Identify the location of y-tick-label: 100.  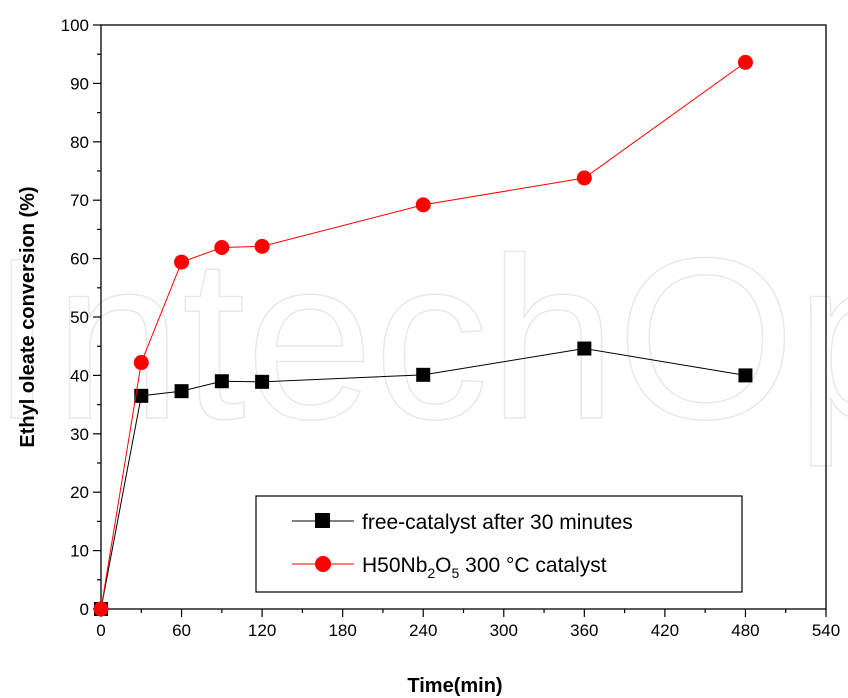
(75, 25).